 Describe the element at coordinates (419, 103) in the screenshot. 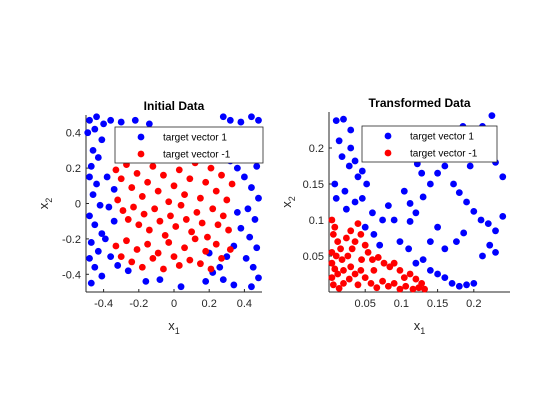

I see `plot-title: Transformed Data` at that location.